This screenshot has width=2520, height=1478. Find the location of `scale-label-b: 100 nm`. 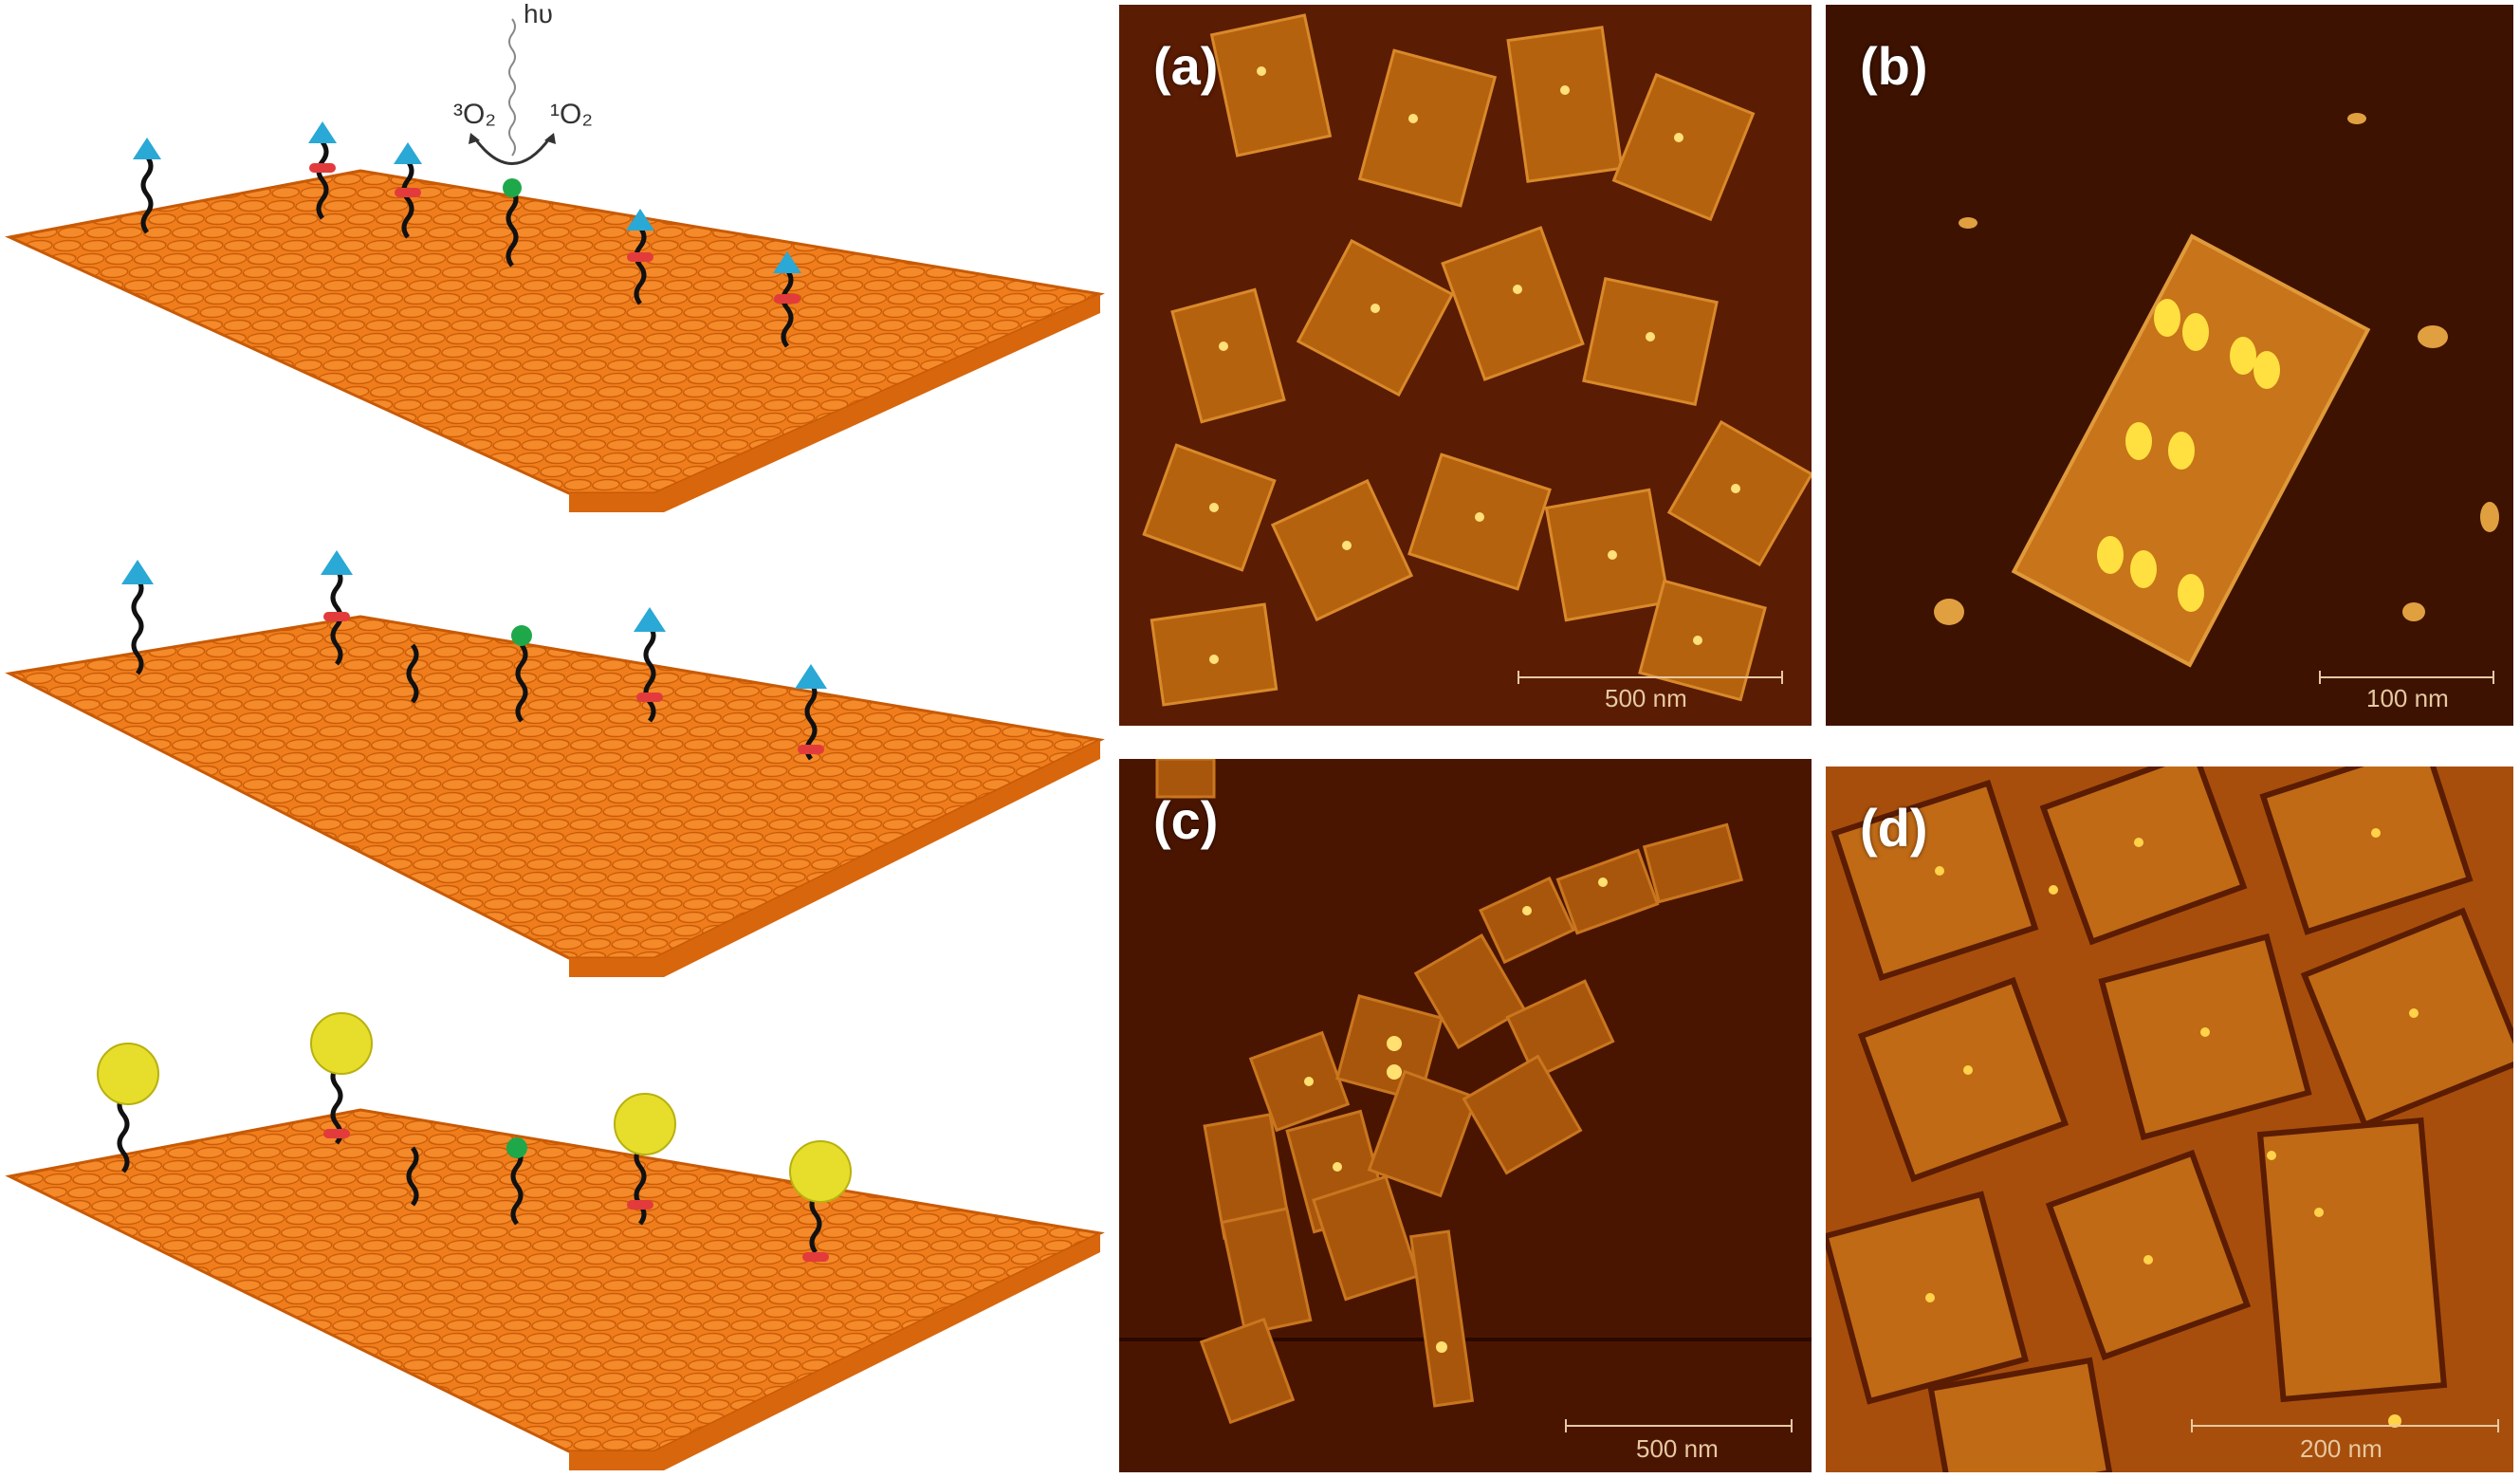

scale-label-b: 100 nm is located at coordinates (2407, 698).